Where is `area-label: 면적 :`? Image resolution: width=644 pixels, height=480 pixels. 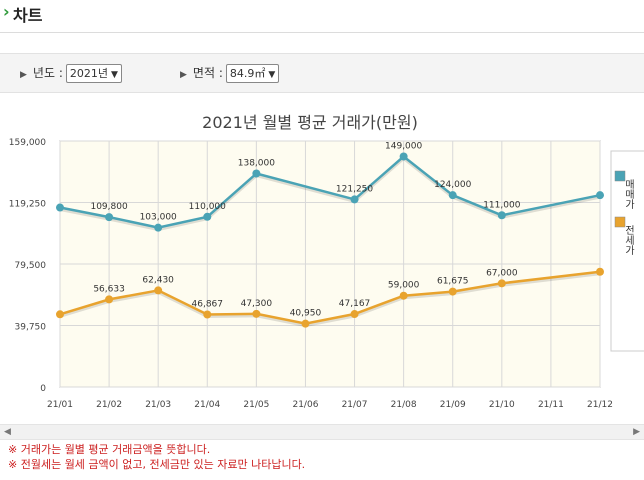
area-label: 면적 : is located at coordinates (207, 73).